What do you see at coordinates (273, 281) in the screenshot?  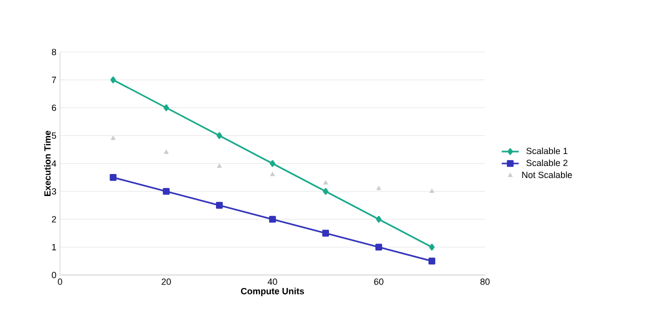 I see `x-tick-label: 40` at bounding box center [273, 281].